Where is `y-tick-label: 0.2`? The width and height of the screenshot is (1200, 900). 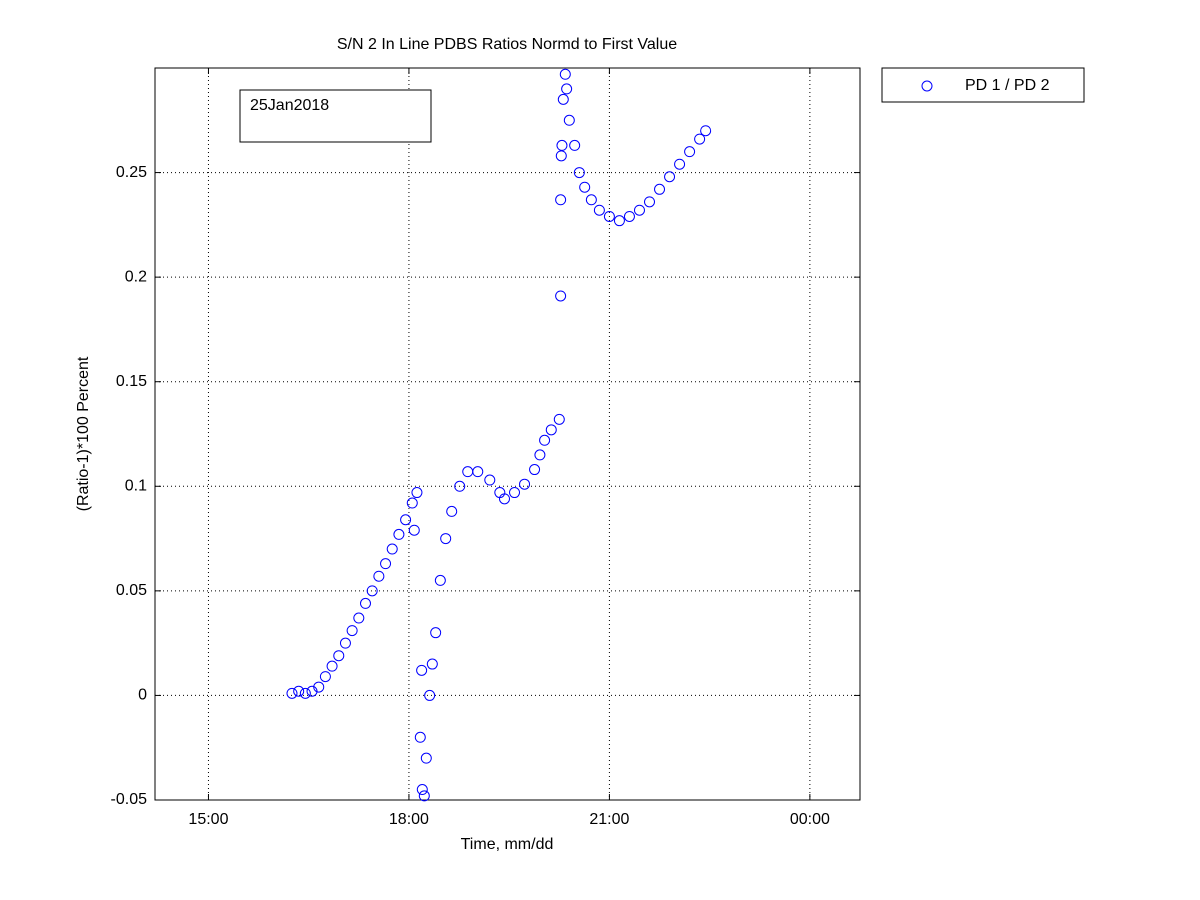
y-tick-label: 0.2 is located at coordinates (136, 276).